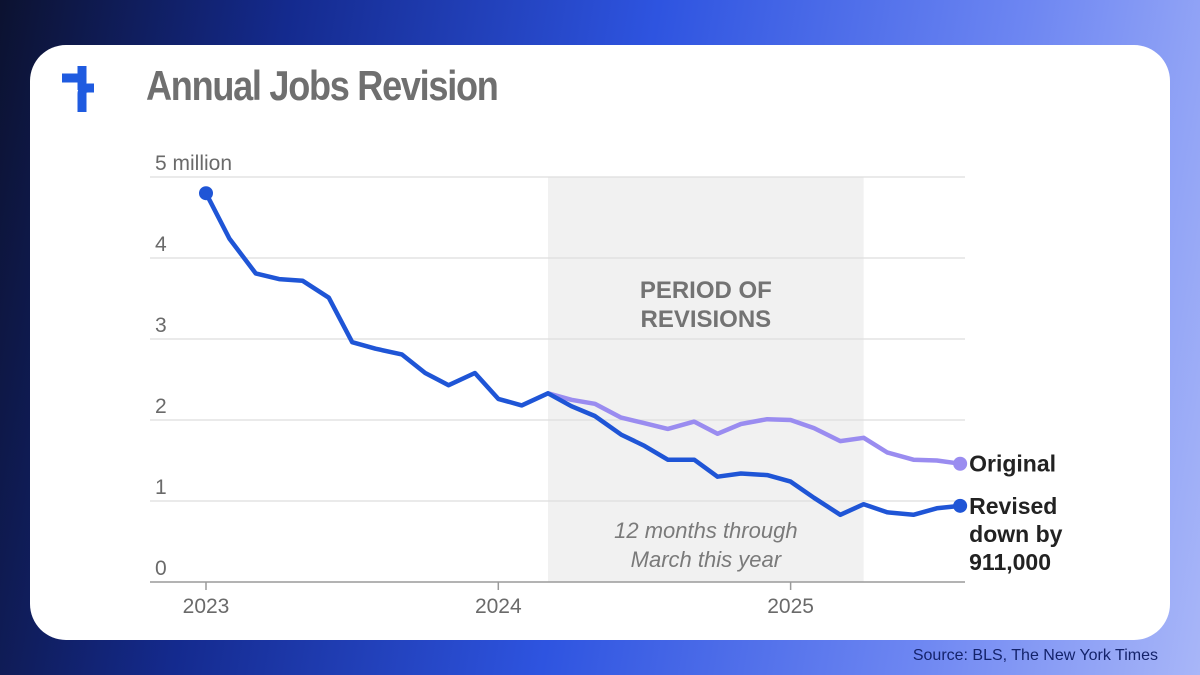 The width and height of the screenshot is (1200, 675). What do you see at coordinates (206, 606) in the screenshot?
I see `x-tick-label: 2023` at bounding box center [206, 606].